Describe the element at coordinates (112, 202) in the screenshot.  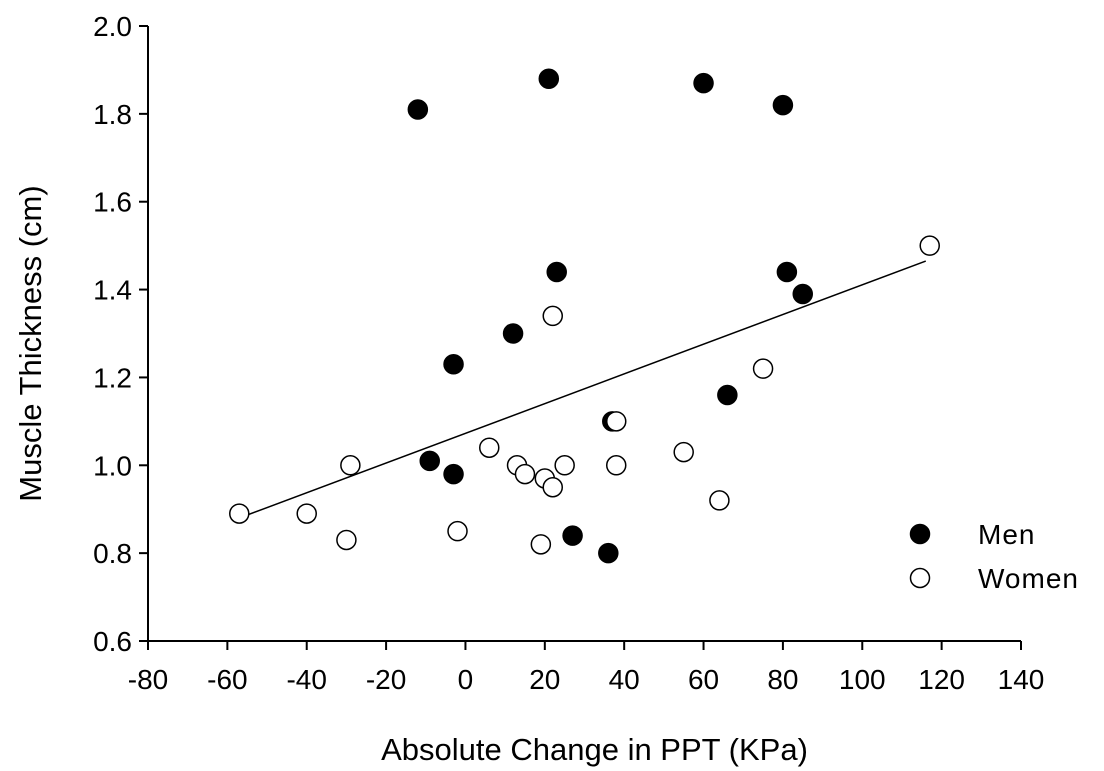
I see `y-tick-label: 1.6` at that location.